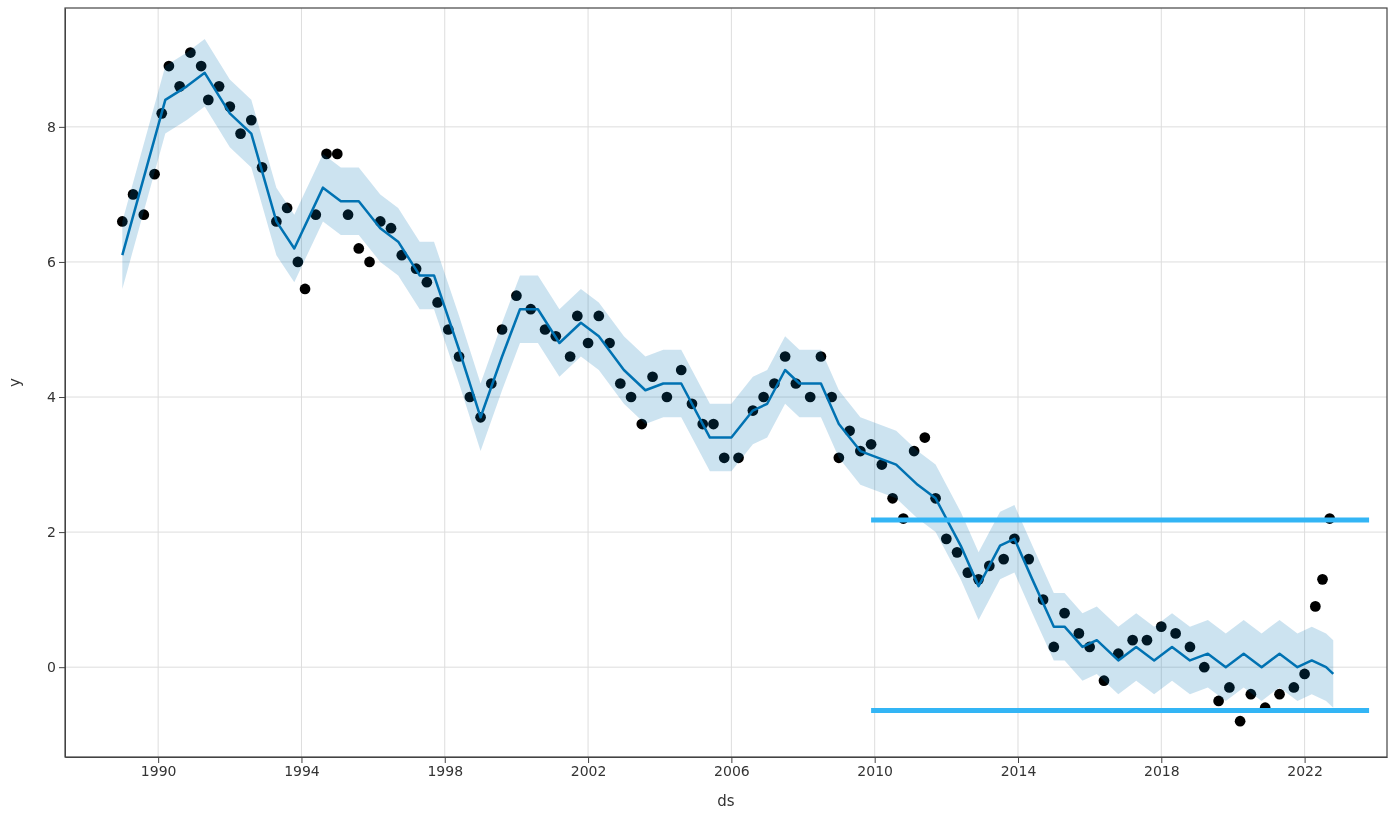 The image size is (1399, 822). What do you see at coordinates (52, 261) in the screenshot?
I see `y-tick-label: 6` at bounding box center [52, 261].